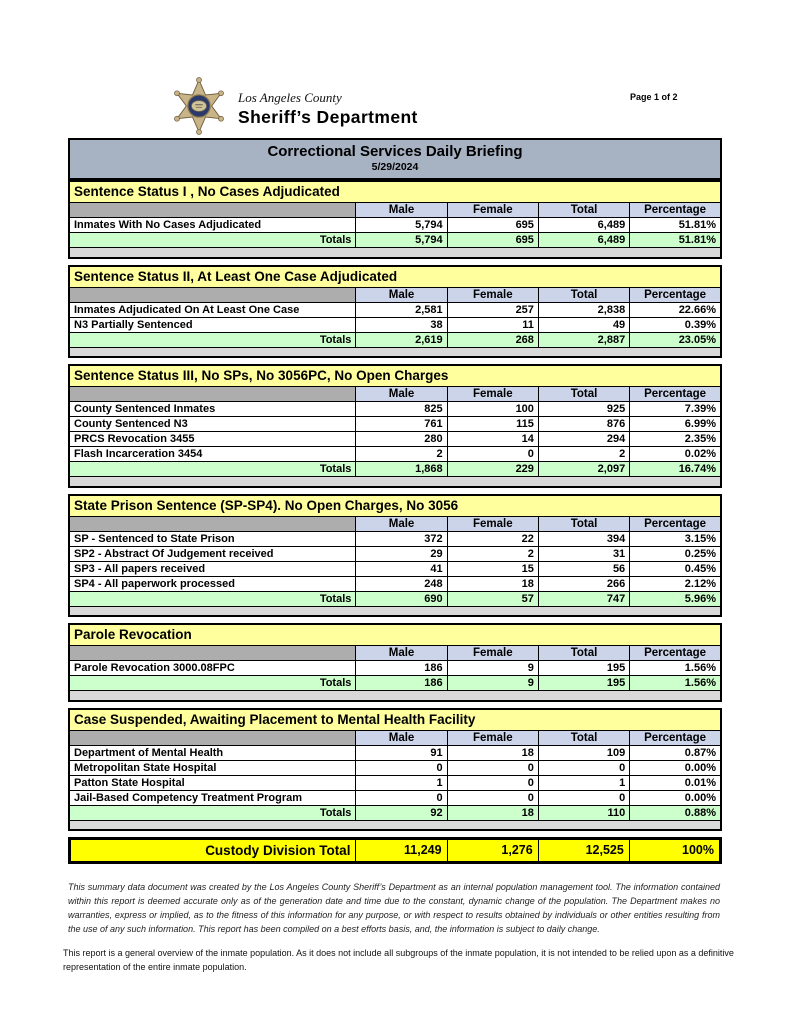 Image resolution: width=791 pixels, height=1024 pixels. Describe the element at coordinates (290, 97) in the screenshot. I see `logo-county: Los Angeles County` at that location.